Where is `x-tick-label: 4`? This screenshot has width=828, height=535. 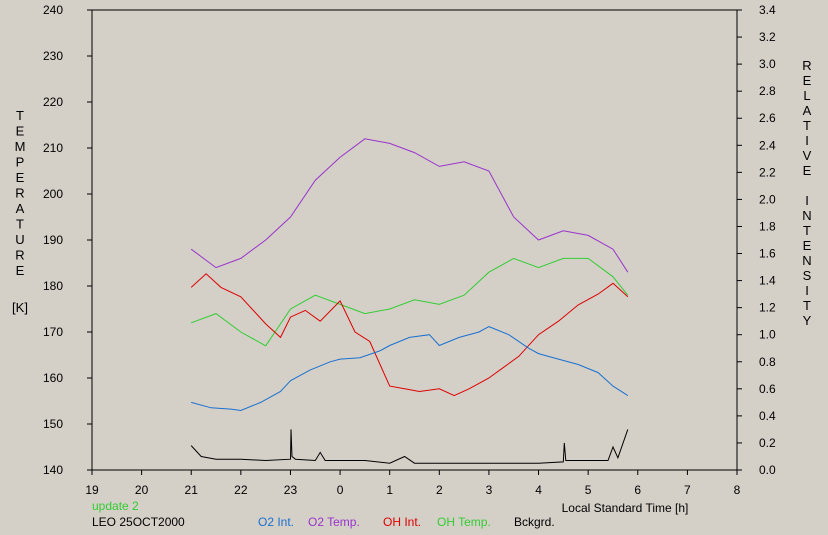 x-tick-label: 4 is located at coordinates (538, 490).